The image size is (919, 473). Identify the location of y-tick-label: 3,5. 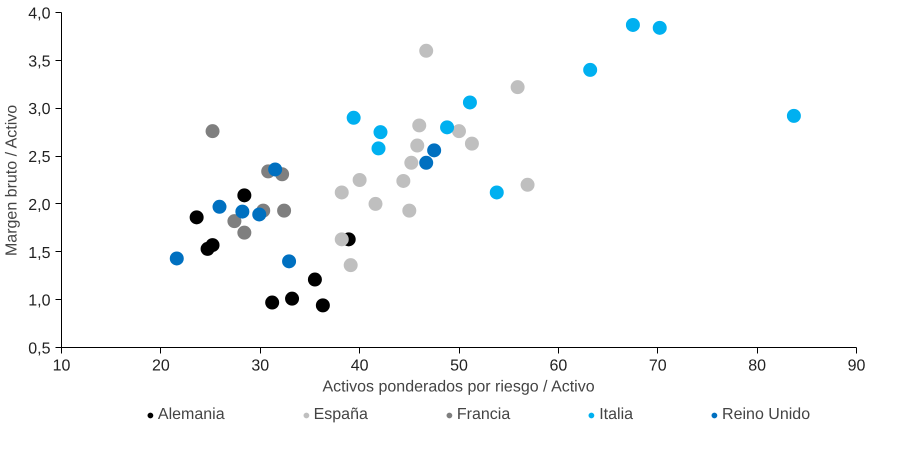
(39, 61).